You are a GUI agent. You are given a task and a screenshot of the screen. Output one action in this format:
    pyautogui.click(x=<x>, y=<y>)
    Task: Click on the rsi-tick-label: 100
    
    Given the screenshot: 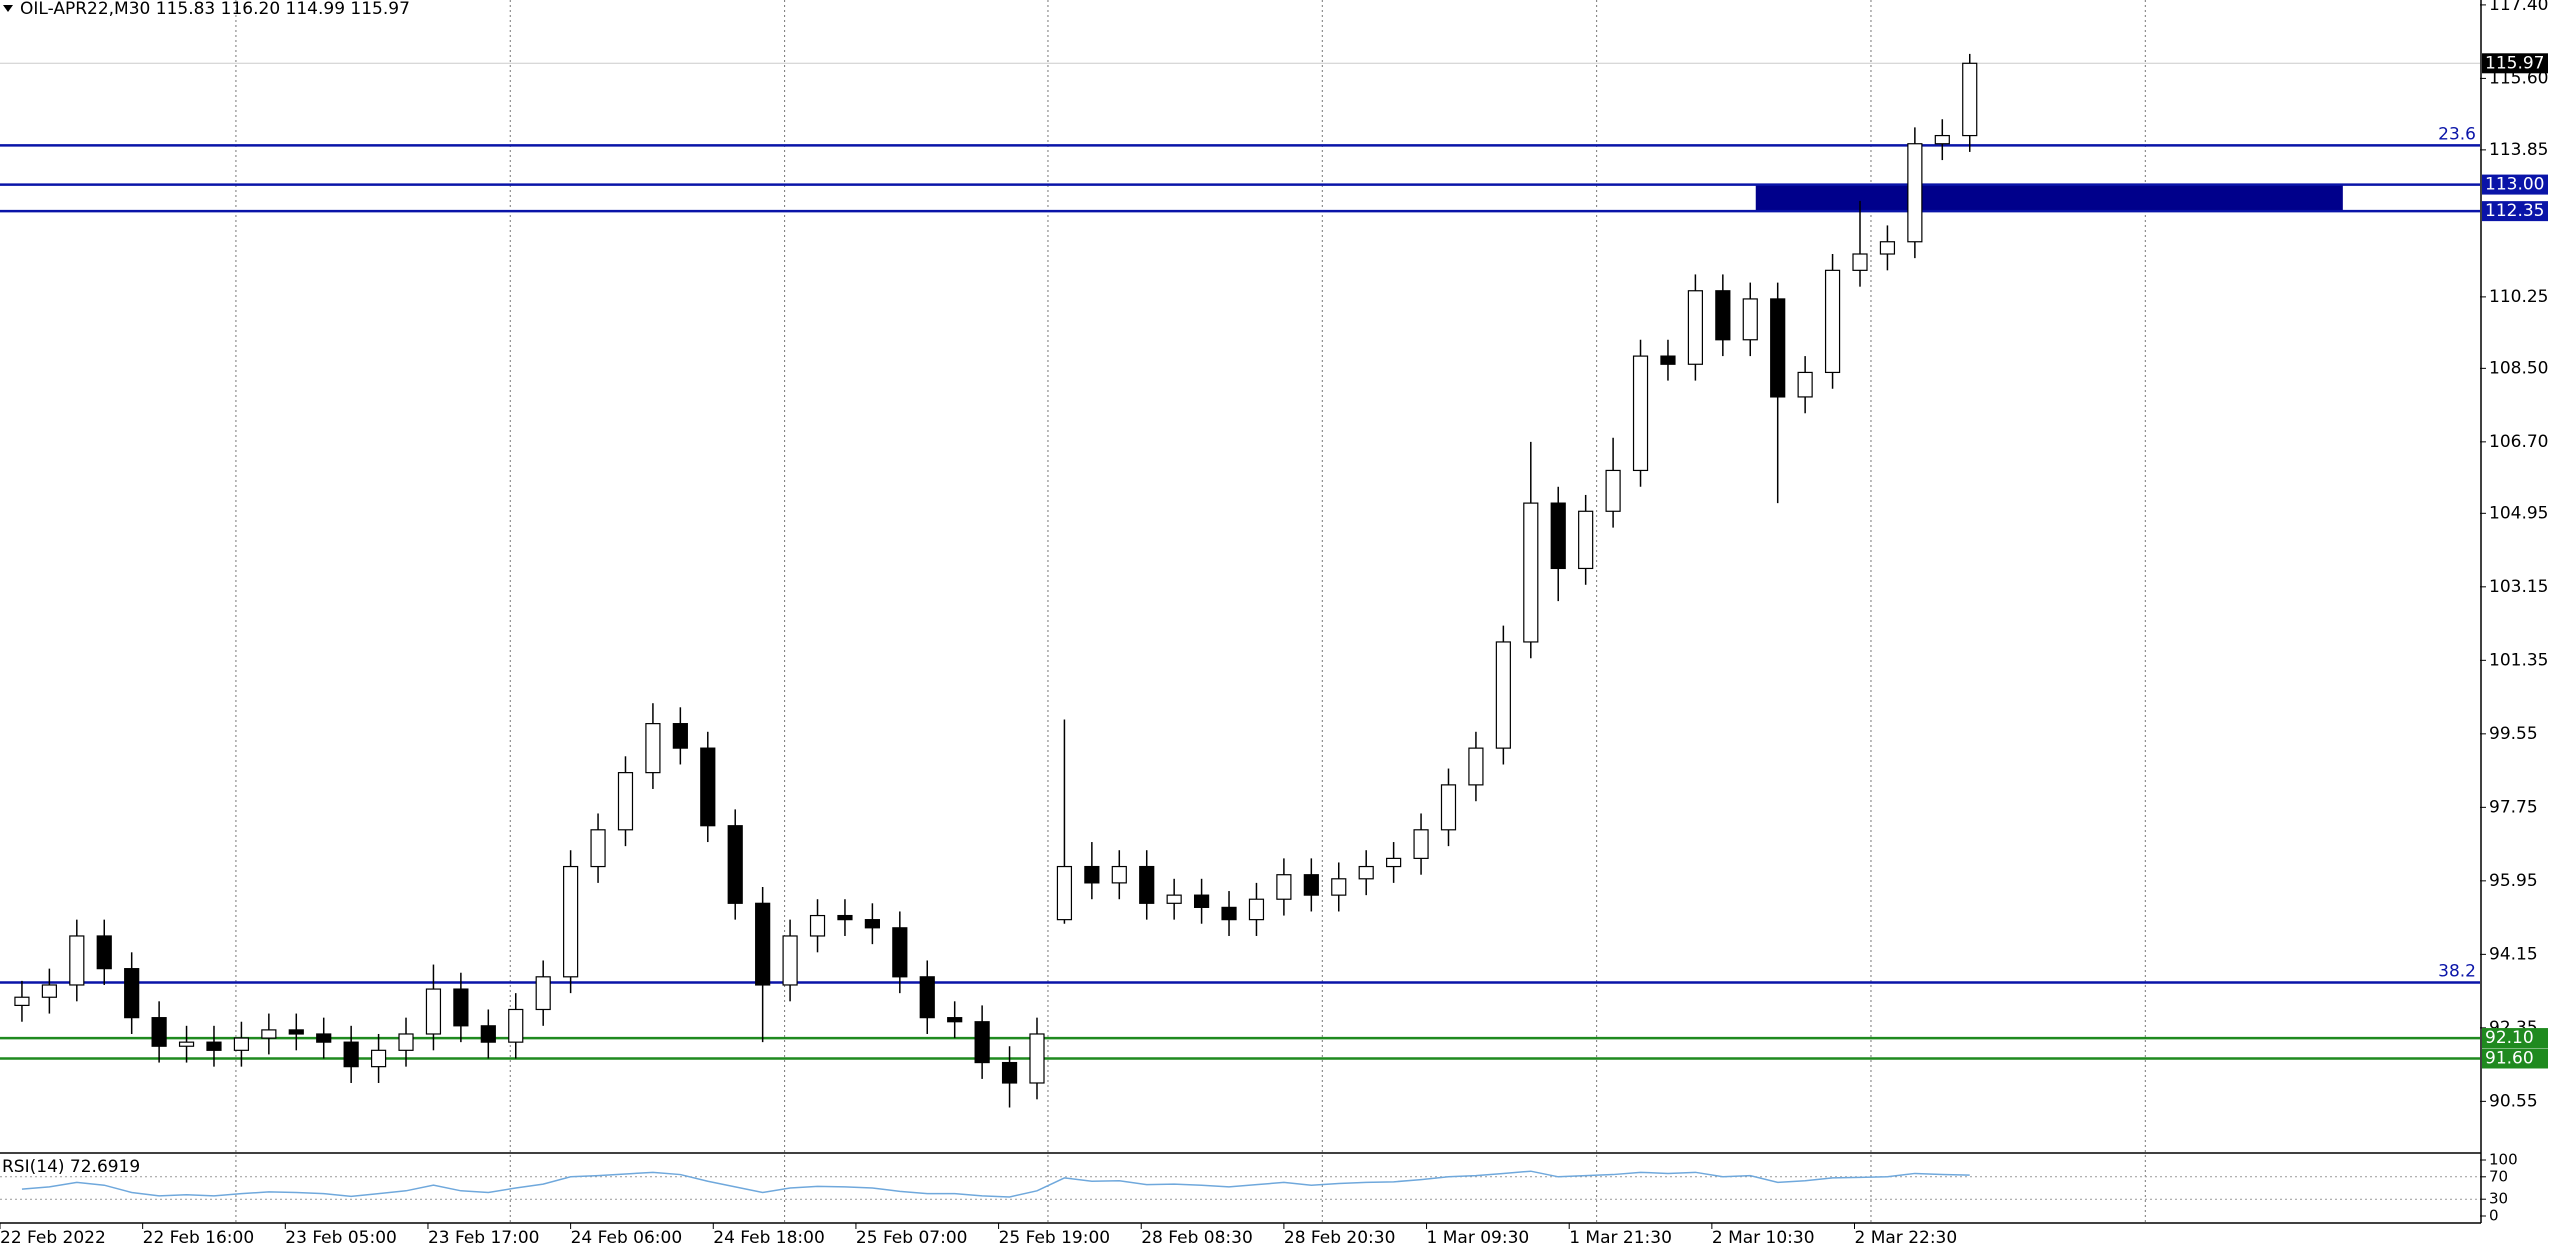 What is the action you would take?
    pyautogui.click(x=2503, y=1160)
    